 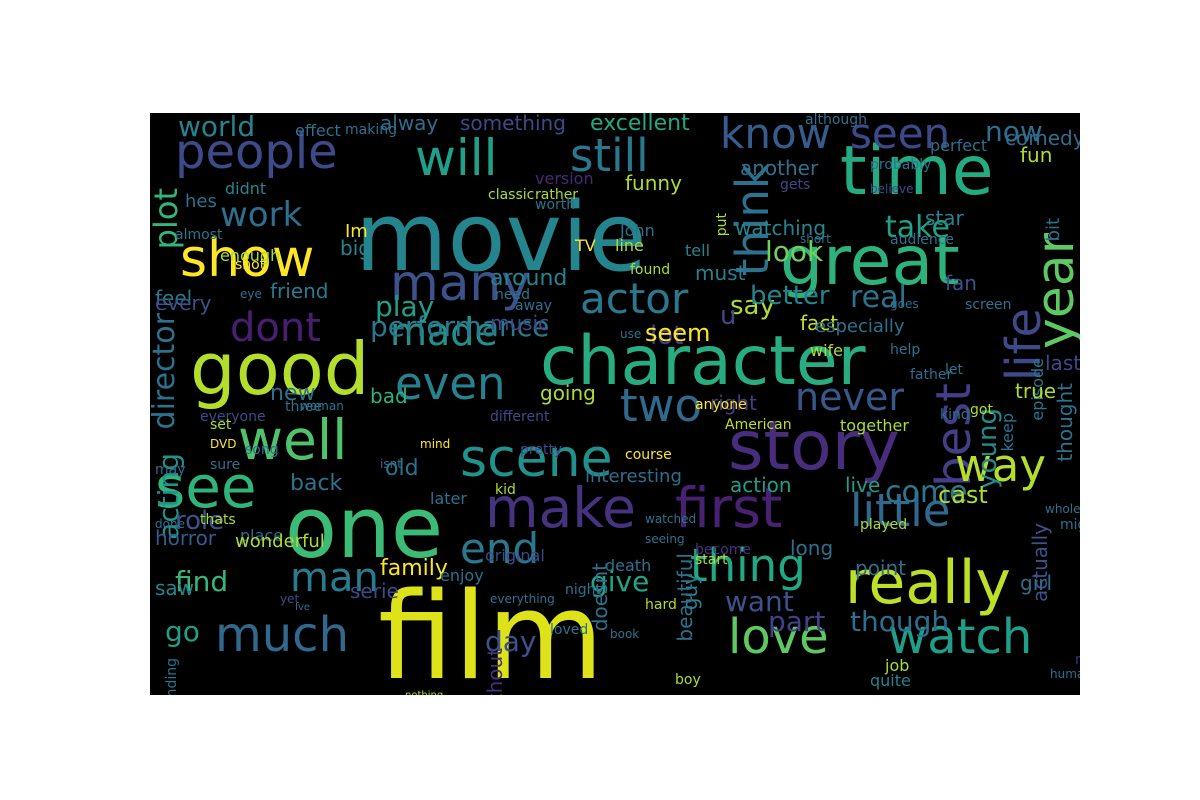 What do you see at coordinates (961, 283) in the screenshot?
I see `word-fan: fan` at bounding box center [961, 283].